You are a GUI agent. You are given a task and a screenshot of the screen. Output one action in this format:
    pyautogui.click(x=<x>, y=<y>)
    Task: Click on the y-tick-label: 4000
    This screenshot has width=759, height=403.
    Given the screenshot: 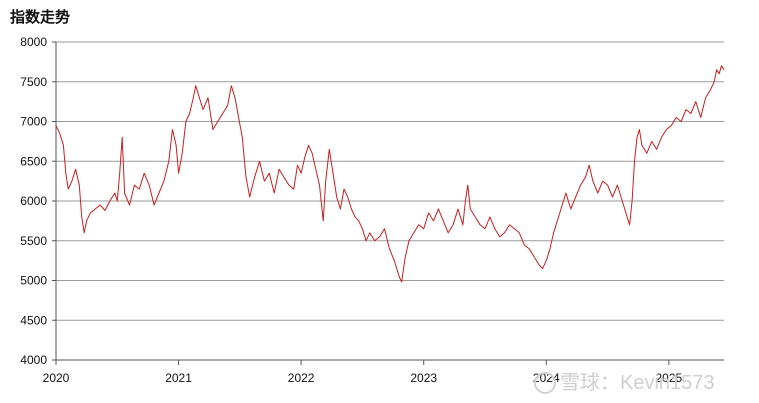 What is the action you would take?
    pyautogui.click(x=33, y=360)
    